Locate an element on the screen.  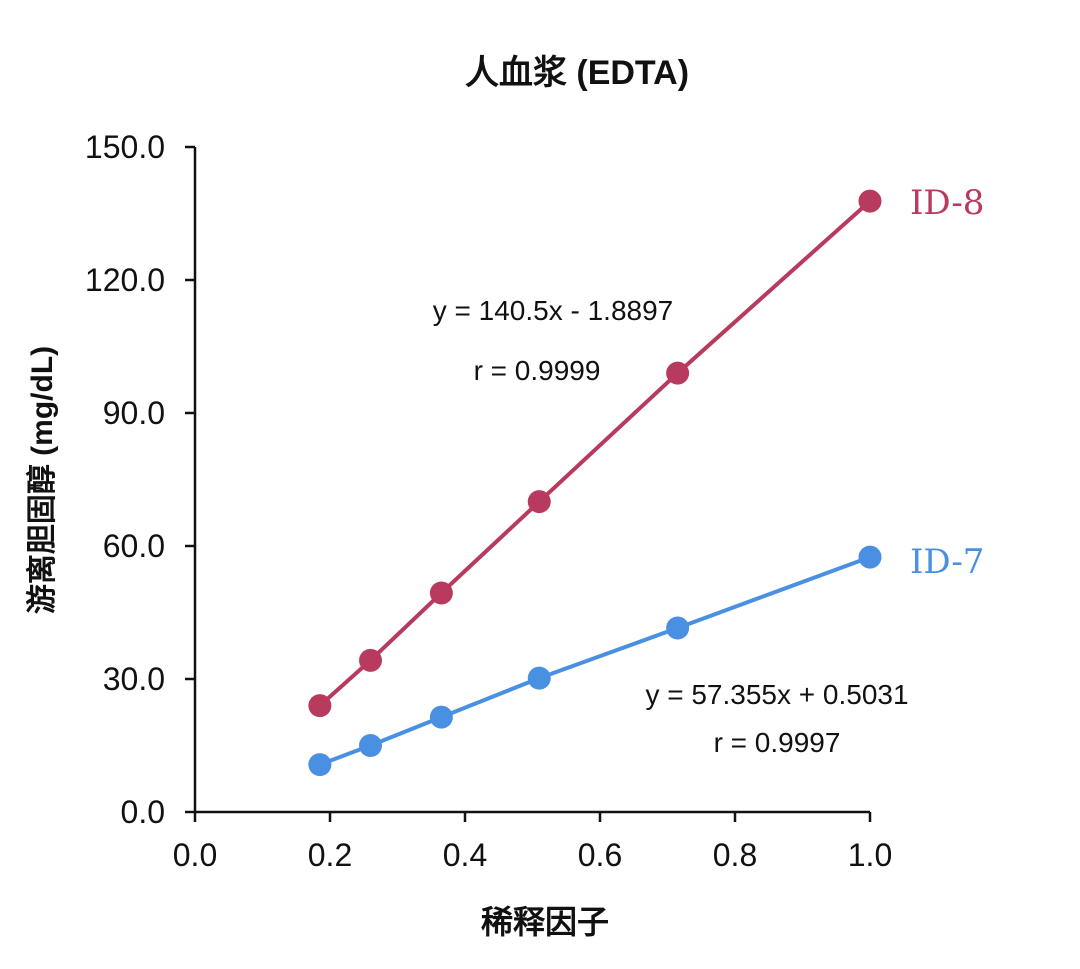
x-tick-label: 1.0 is located at coordinates (870, 855).